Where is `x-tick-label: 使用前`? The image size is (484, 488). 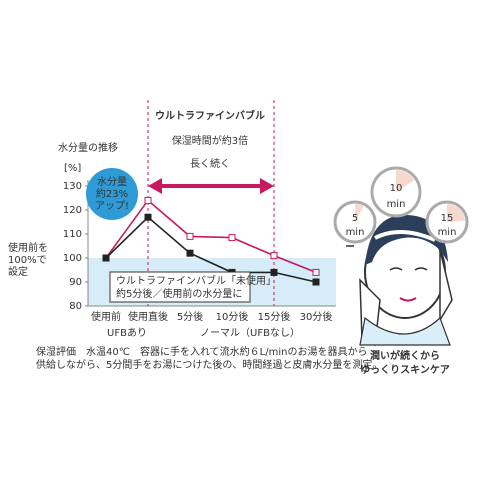 x-tick-label: 使用前 is located at coordinates (106, 316).